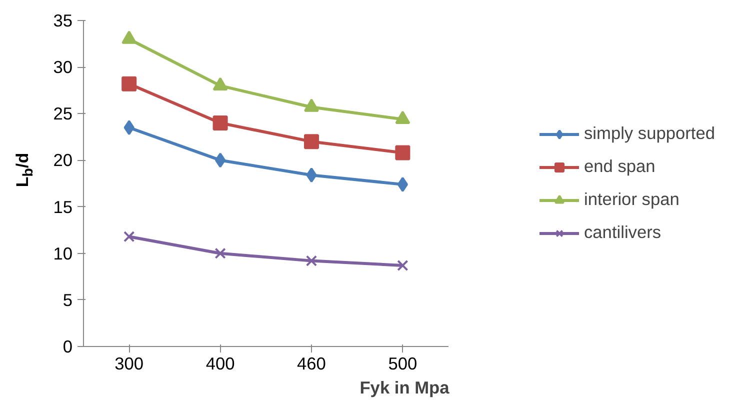 This screenshot has height=415, width=735. Describe the element at coordinates (67, 346) in the screenshot. I see `y-tick-label: 0` at that location.